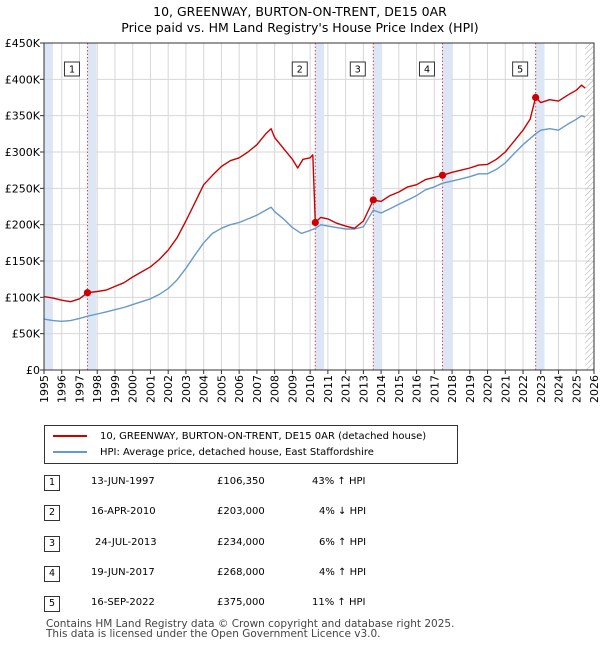 The image size is (600, 650). What do you see at coordinates (62, 389) in the screenshot?
I see `x-tick-label: 1996` at bounding box center [62, 389].